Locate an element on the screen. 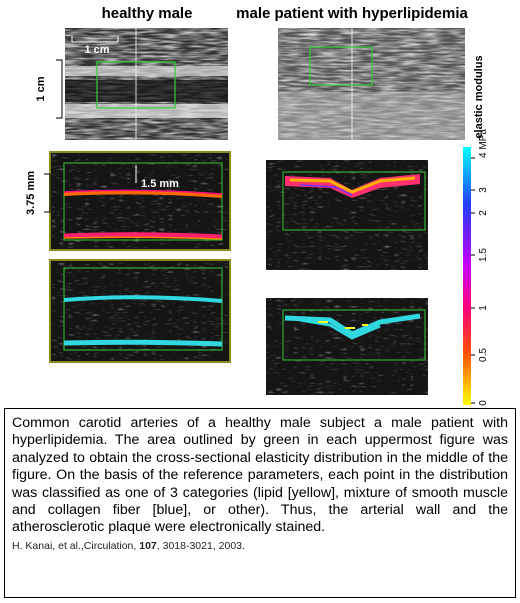 This screenshot has height=603, width=520. colorbar-tick-label: 0 is located at coordinates (483, 403).